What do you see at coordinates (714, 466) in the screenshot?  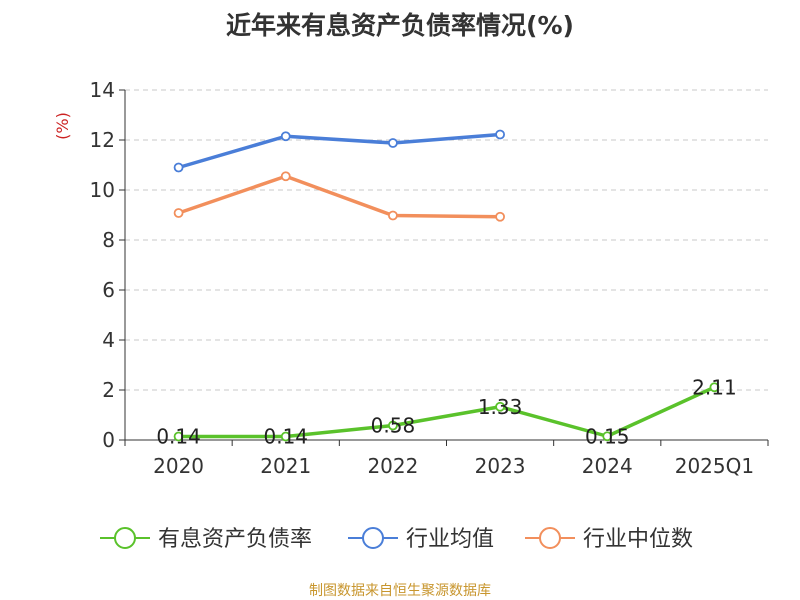 I see `x-tick-label: 2025Q1` at bounding box center [714, 466].